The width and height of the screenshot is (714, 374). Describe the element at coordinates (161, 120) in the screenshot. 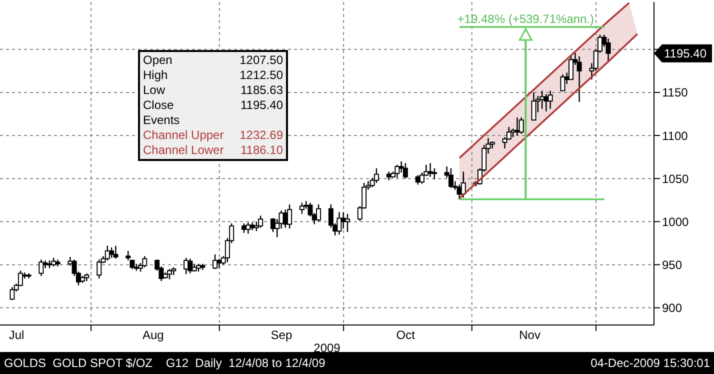

I see `annotation: Events` at that location.